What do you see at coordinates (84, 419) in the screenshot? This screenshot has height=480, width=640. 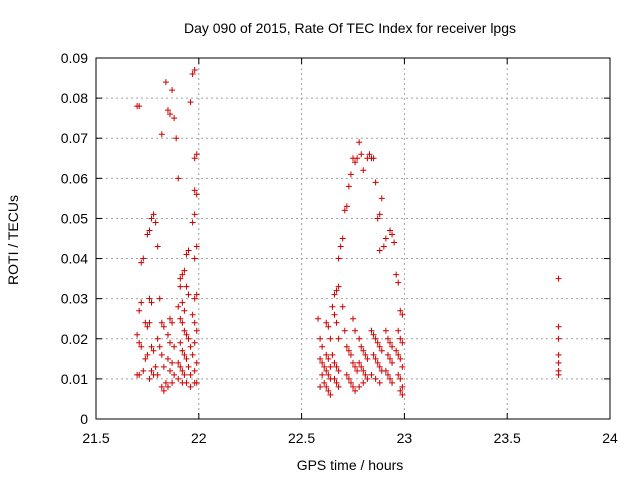 I see `y-tick-label: 0` at bounding box center [84, 419].